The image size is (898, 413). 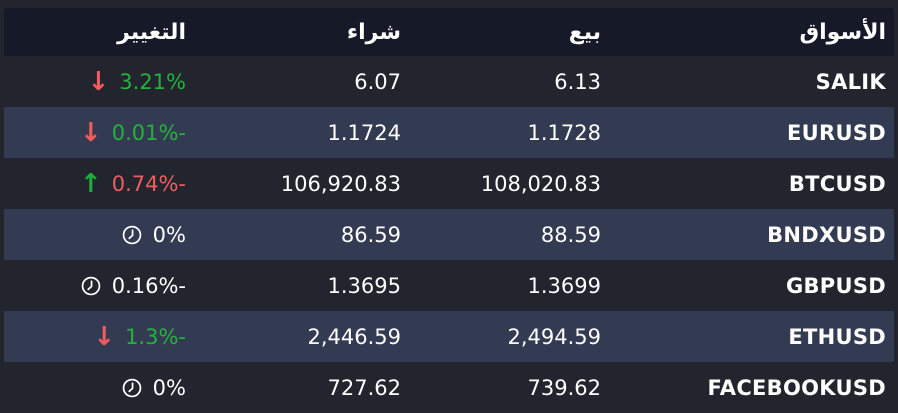 I want to click on change-cell: 0.16%- ↓ ↑, so click(x=99, y=286).